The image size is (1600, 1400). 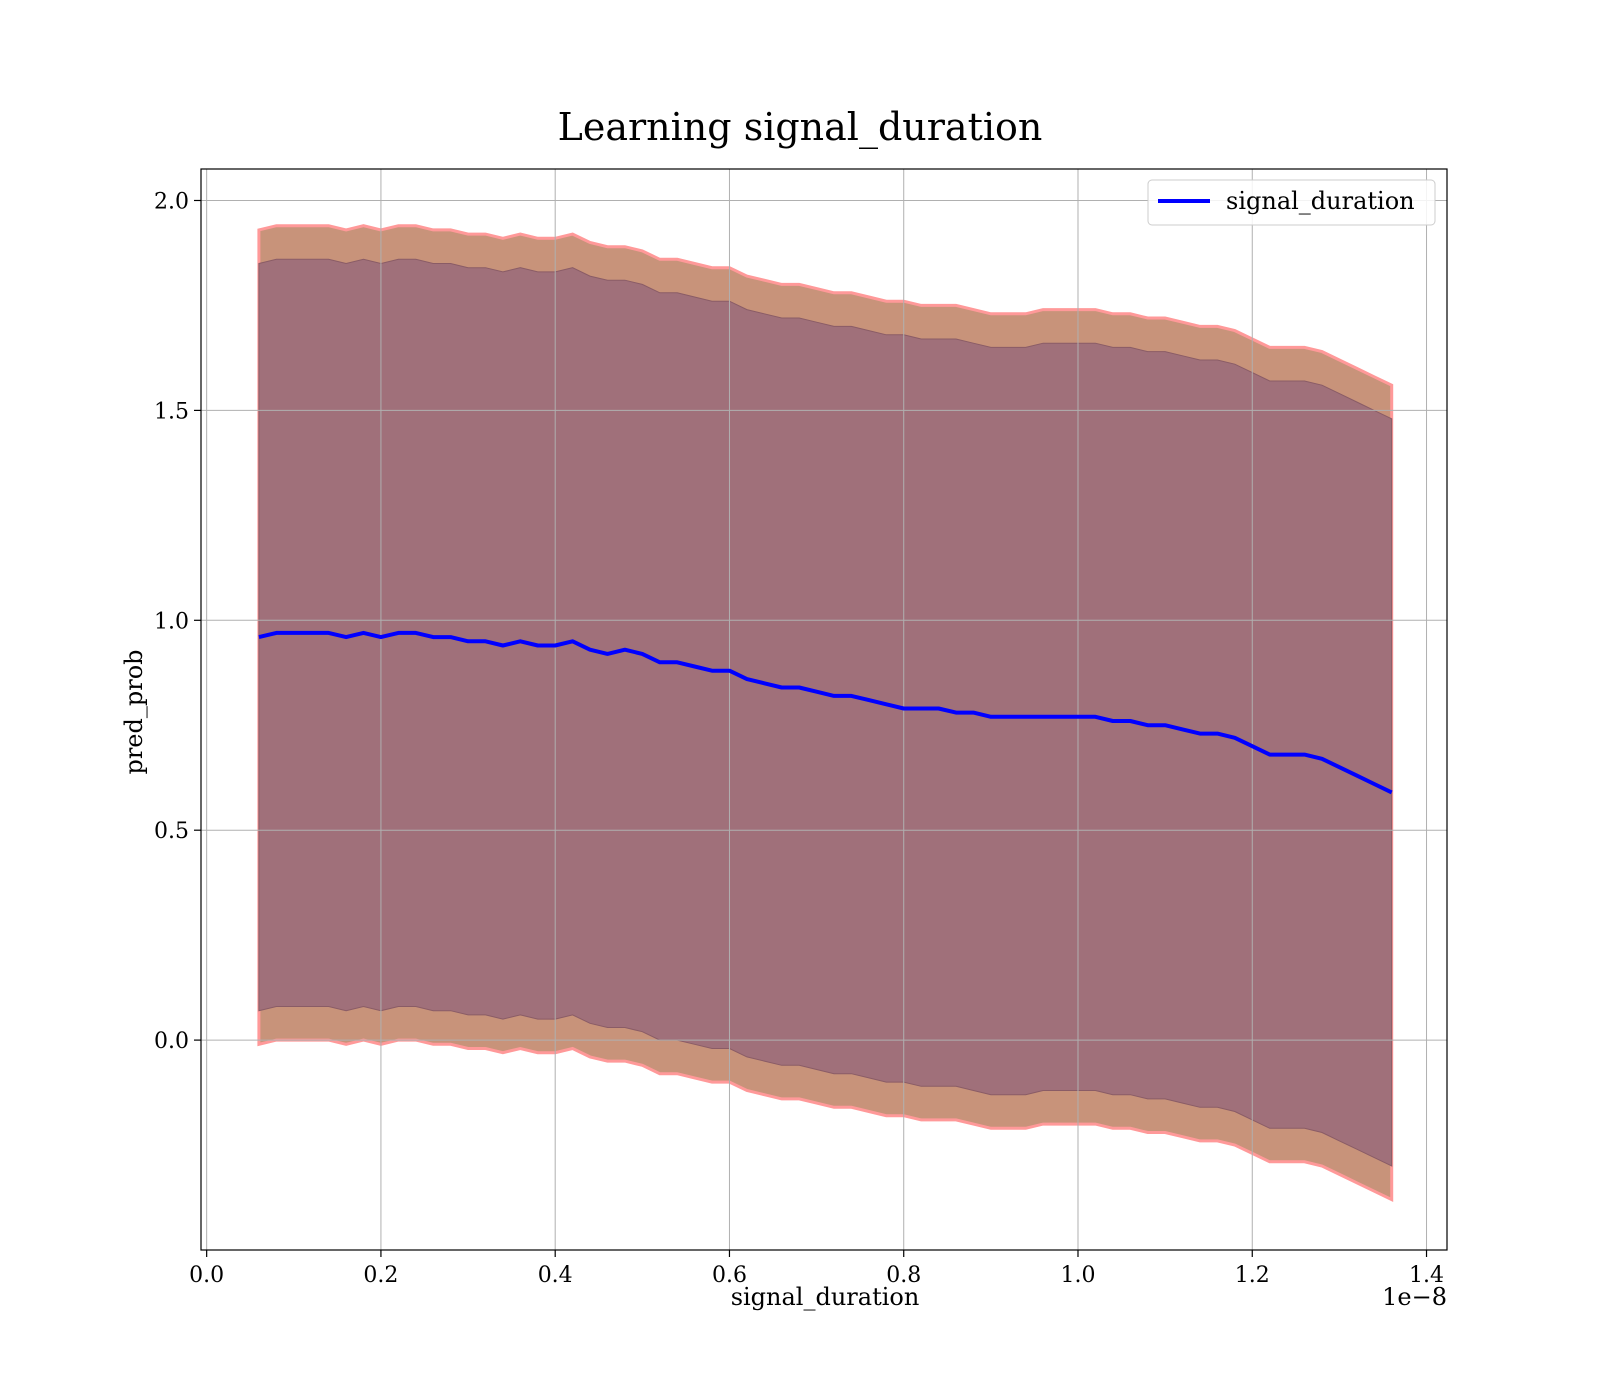 I want to click on chart-title: Learning signal_duration, so click(x=800, y=127).